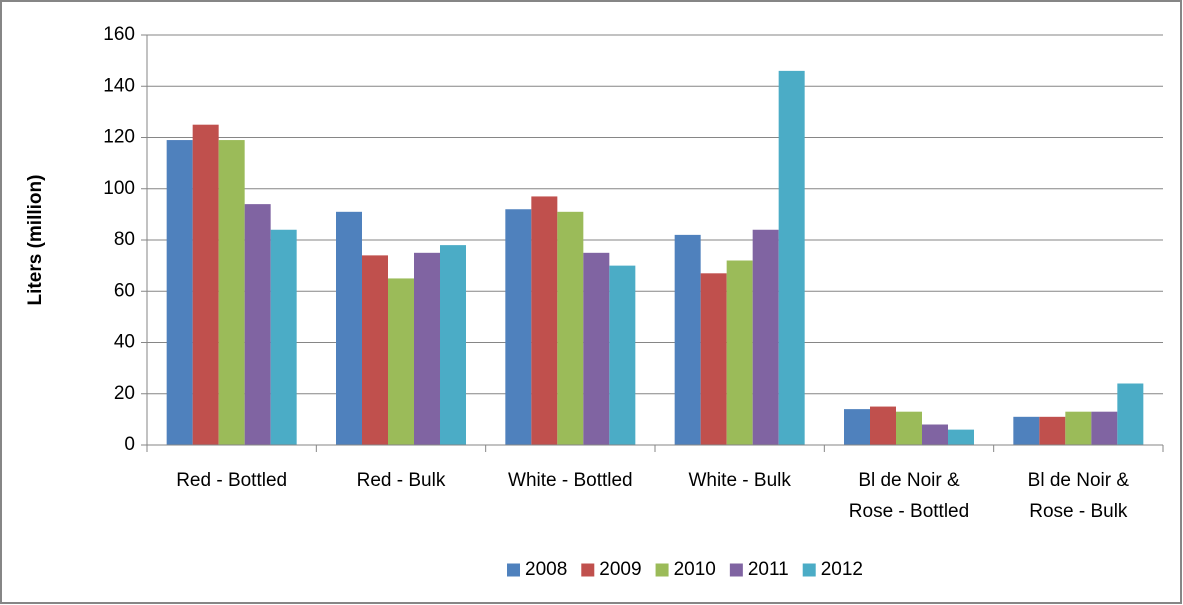 The width and height of the screenshot is (1183, 605). Describe the element at coordinates (1079, 496) in the screenshot. I see `x-tick-label: Bl de Noir & Rose - Bulk` at that location.